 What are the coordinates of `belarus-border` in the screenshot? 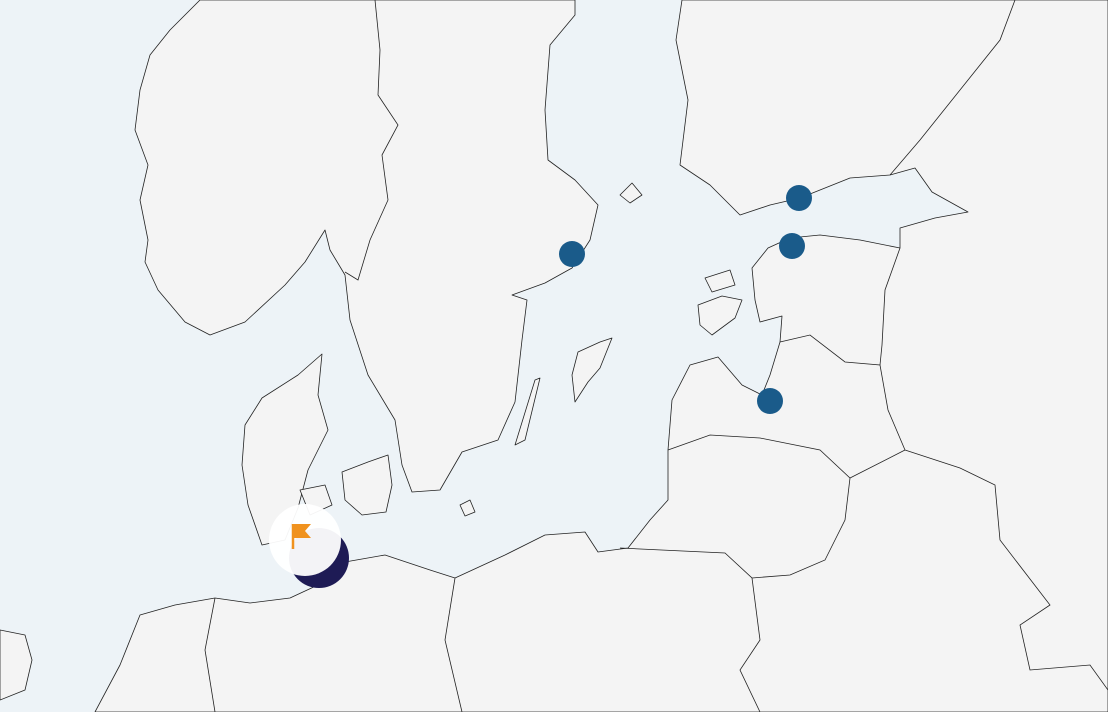 It's located at (1006, 570).